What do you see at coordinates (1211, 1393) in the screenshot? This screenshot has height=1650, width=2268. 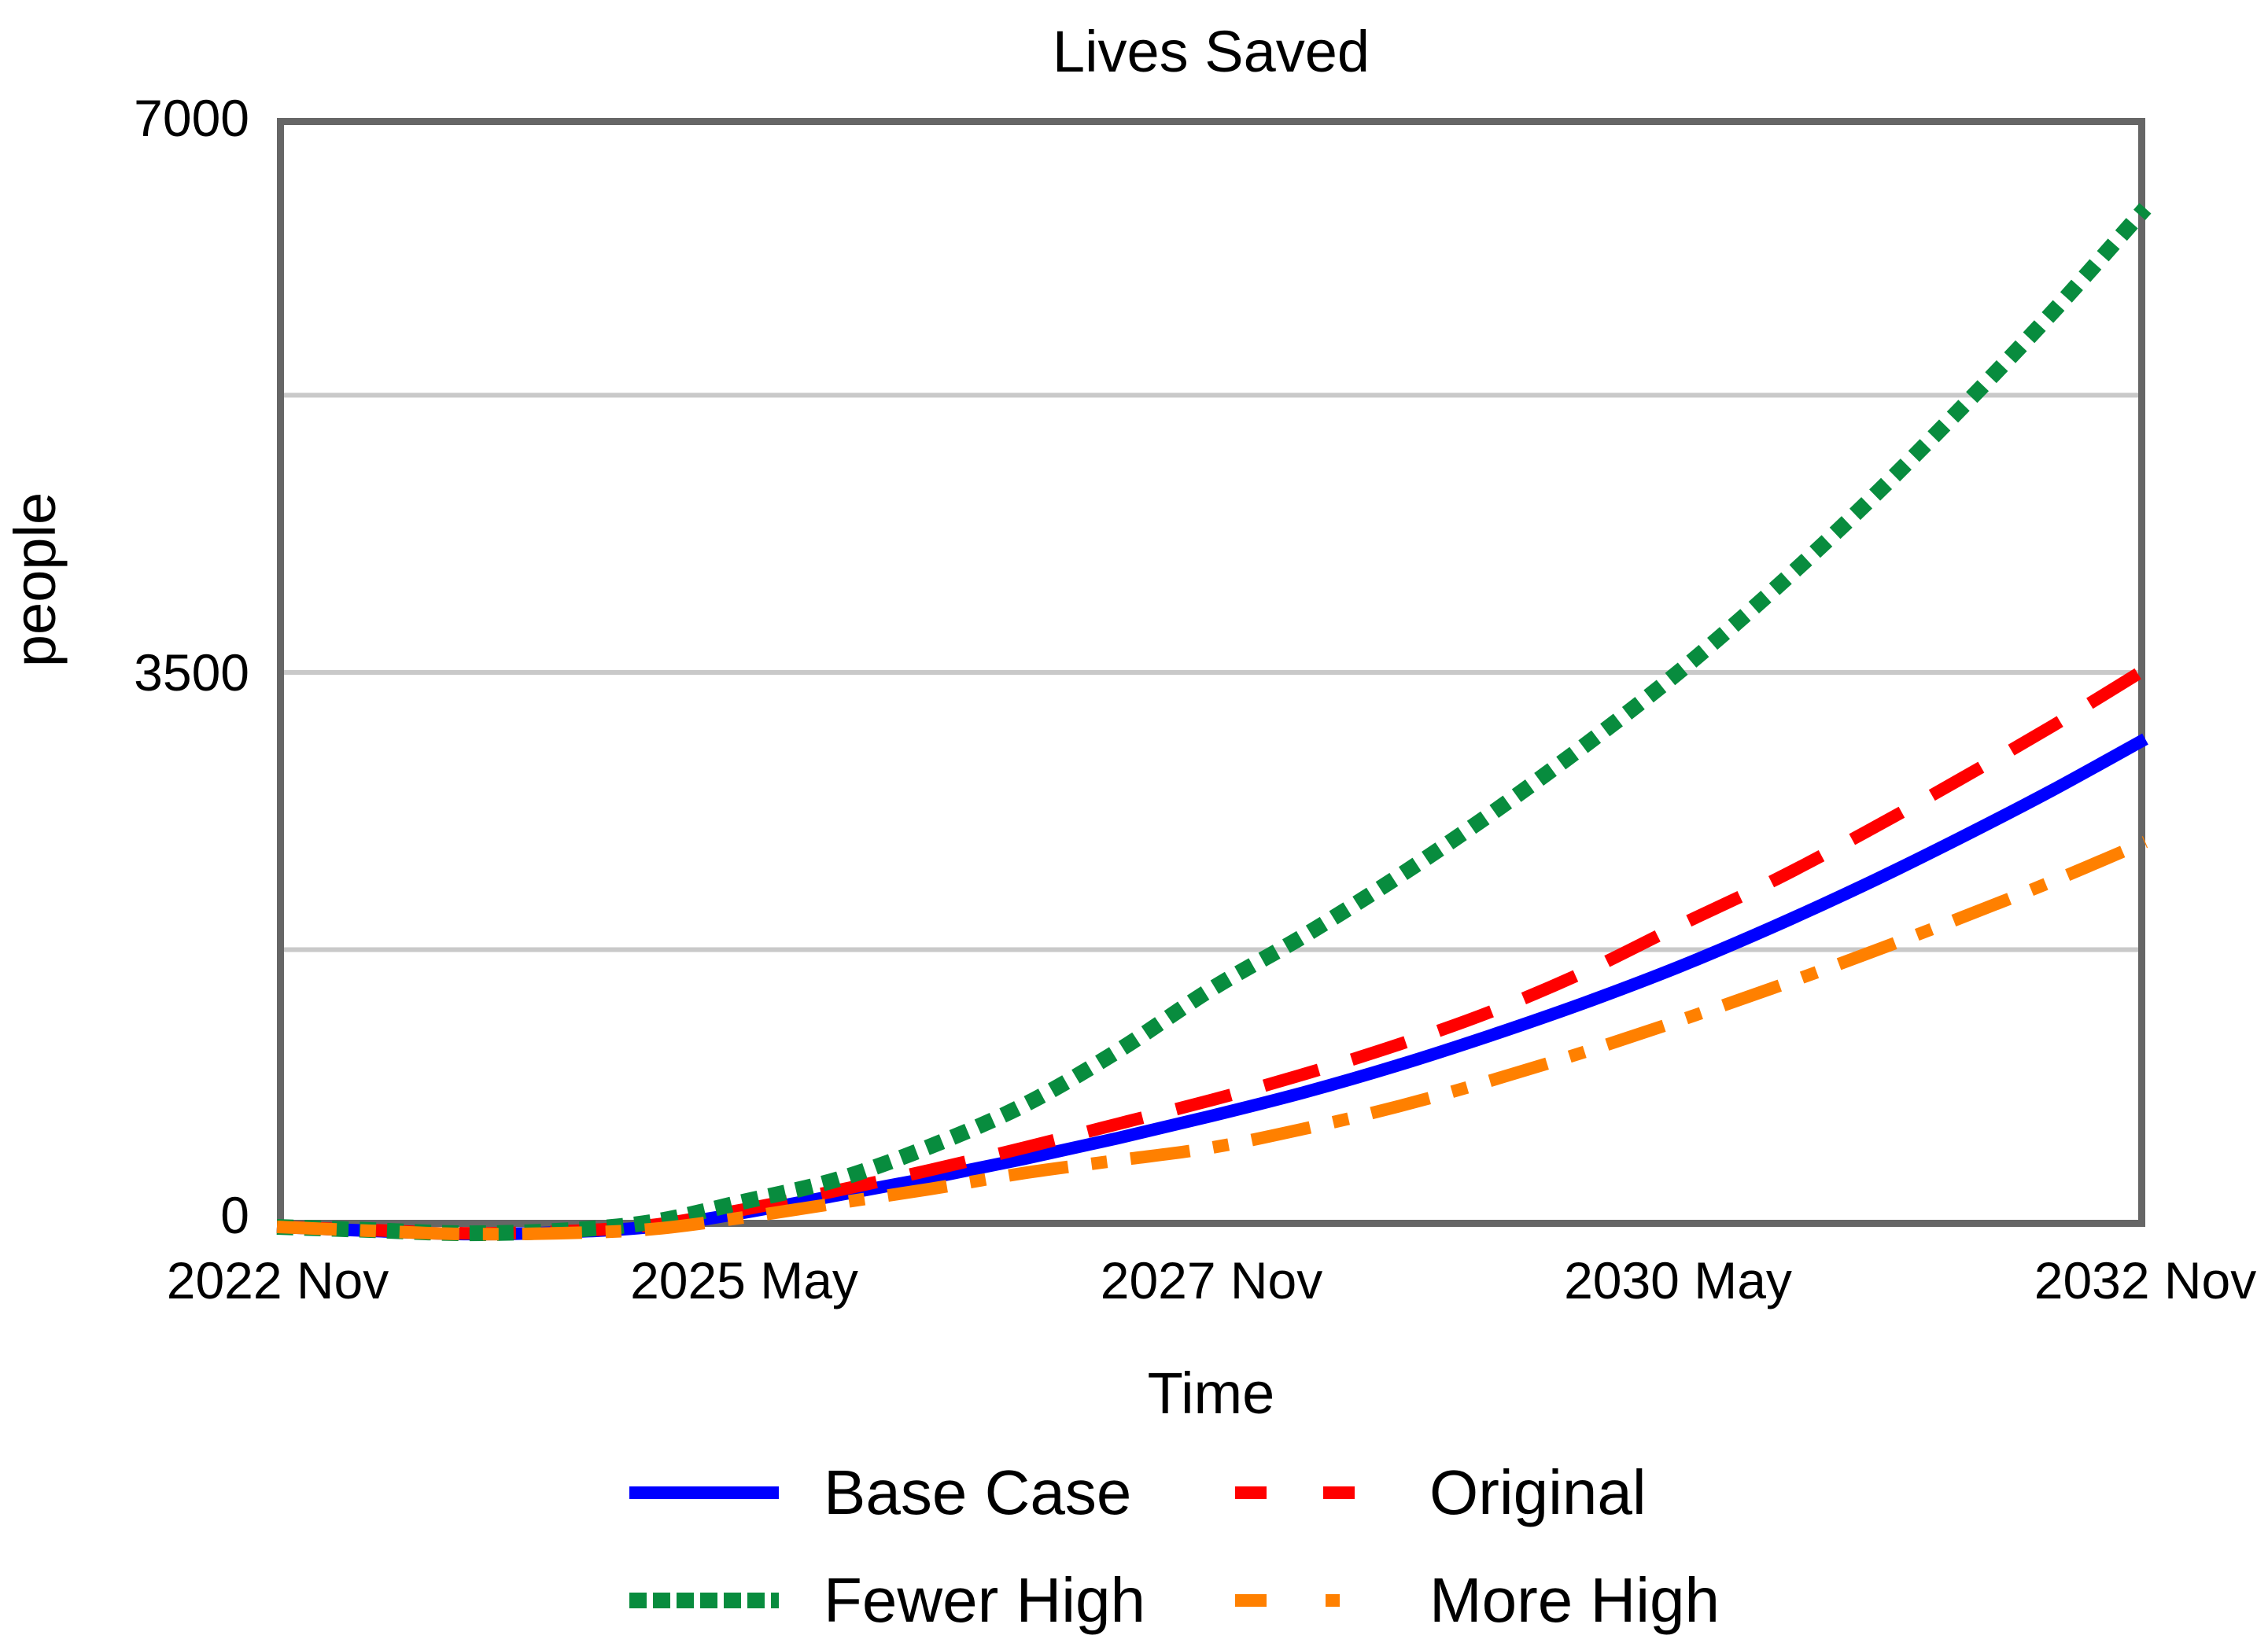 I see `x-axis-title: Time` at bounding box center [1211, 1393].